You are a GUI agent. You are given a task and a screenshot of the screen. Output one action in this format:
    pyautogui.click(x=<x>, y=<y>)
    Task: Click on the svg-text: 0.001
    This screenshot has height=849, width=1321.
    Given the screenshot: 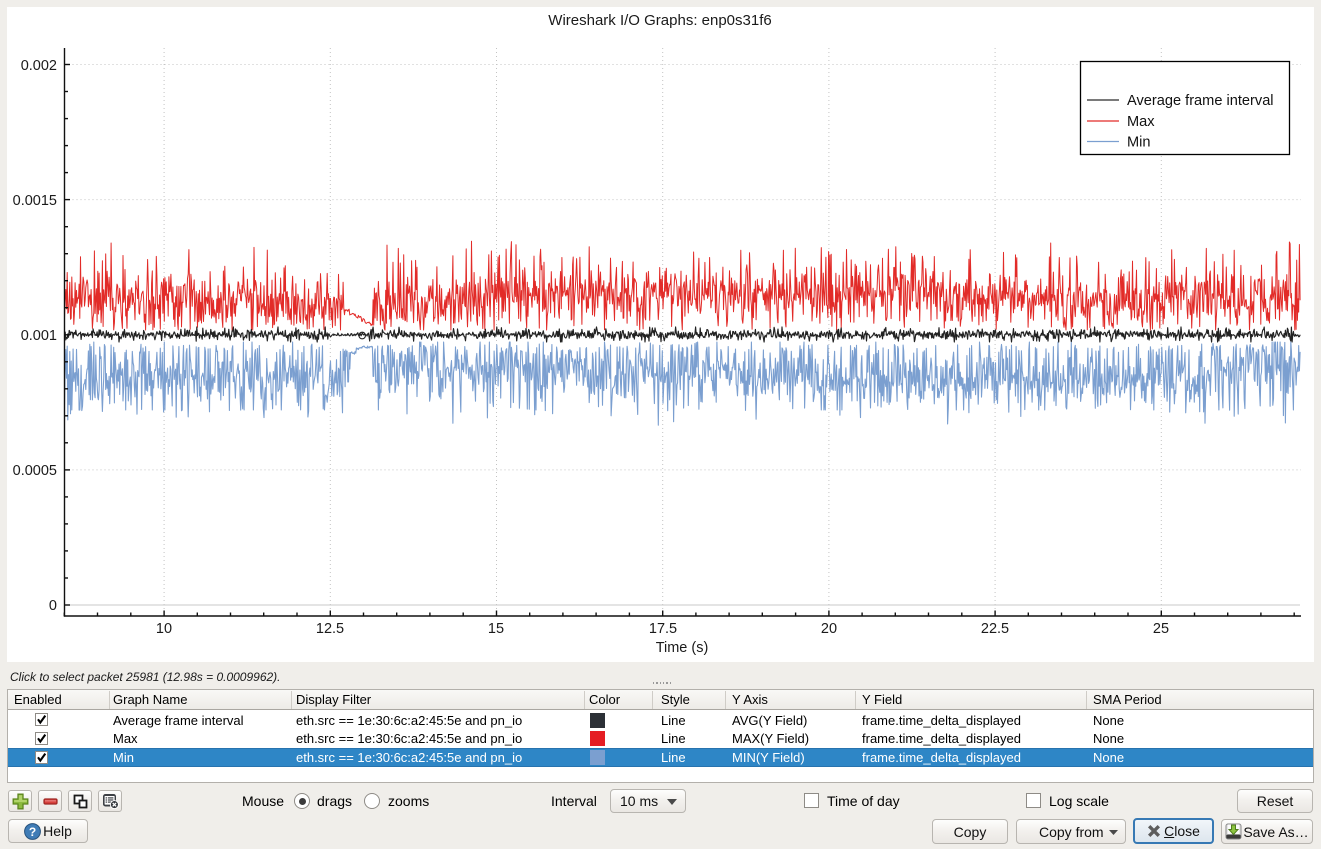 What is the action you would take?
    pyautogui.click(x=39, y=336)
    